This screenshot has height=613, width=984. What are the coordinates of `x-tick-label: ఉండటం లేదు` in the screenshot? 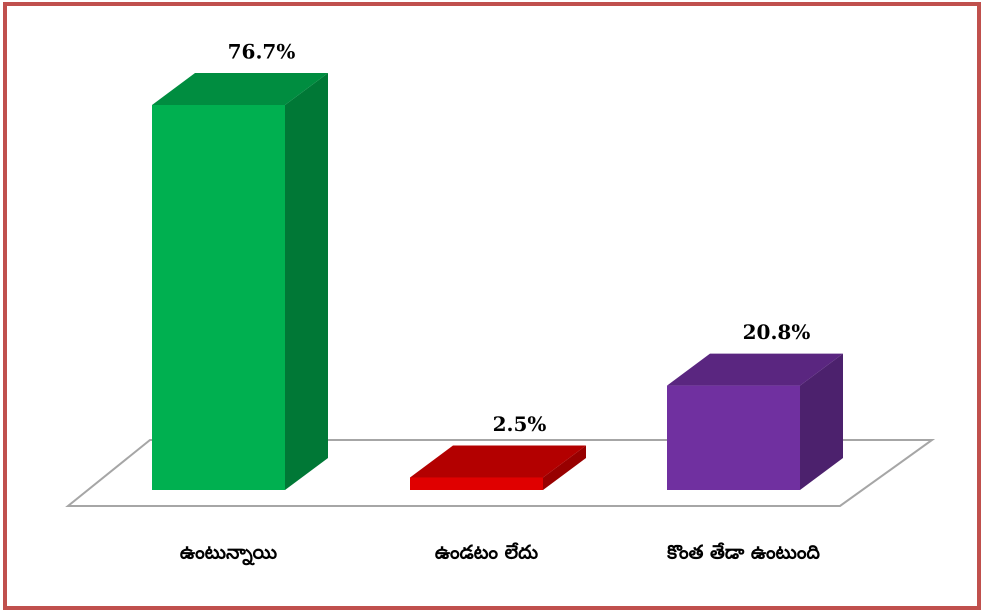 It's located at (487, 553).